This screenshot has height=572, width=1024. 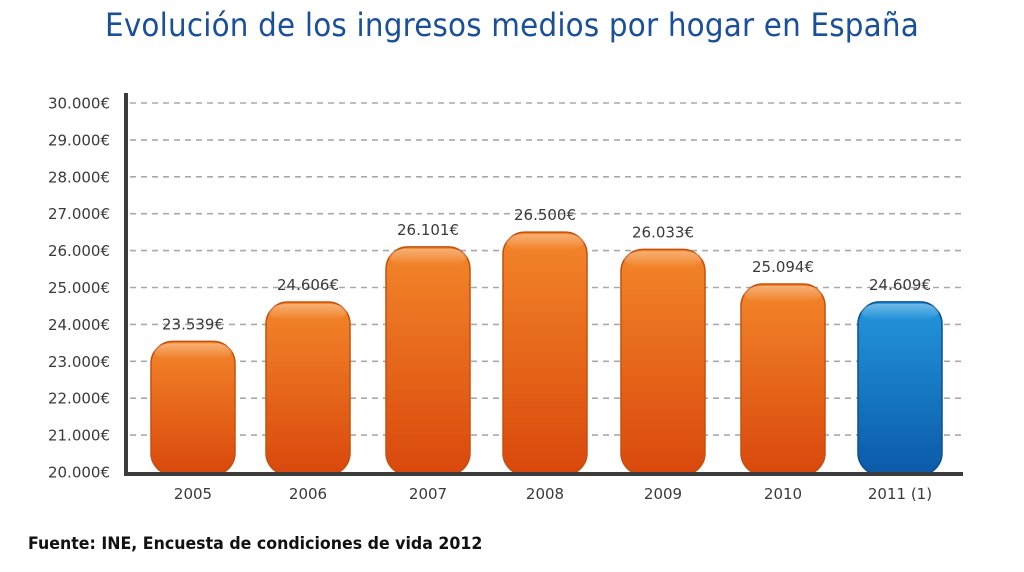 I want to click on y-tick-label: 24.000€, so click(x=79, y=325).